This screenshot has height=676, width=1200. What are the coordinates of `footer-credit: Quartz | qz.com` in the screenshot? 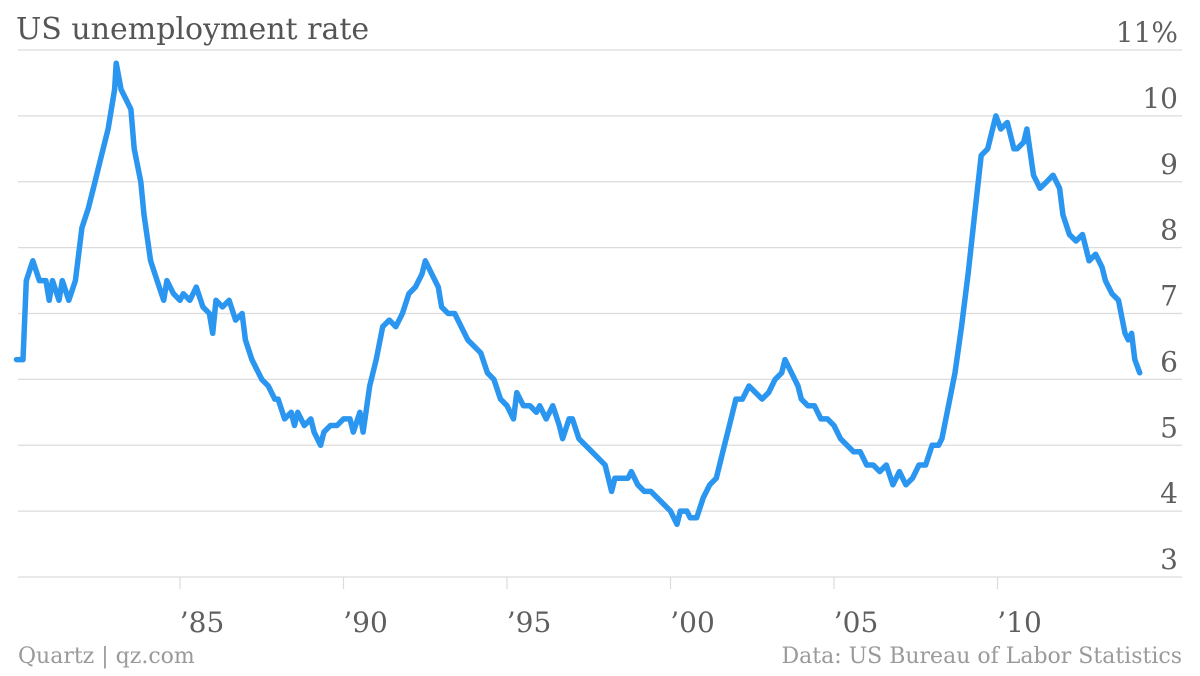 It's located at (106, 656).